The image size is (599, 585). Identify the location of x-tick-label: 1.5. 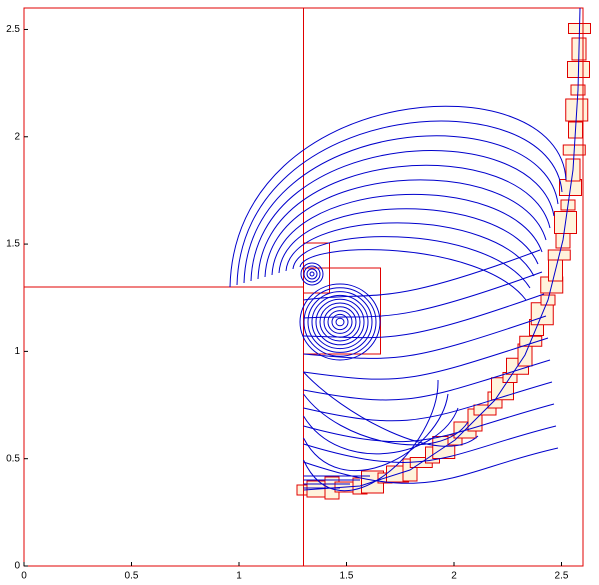
(347, 576).